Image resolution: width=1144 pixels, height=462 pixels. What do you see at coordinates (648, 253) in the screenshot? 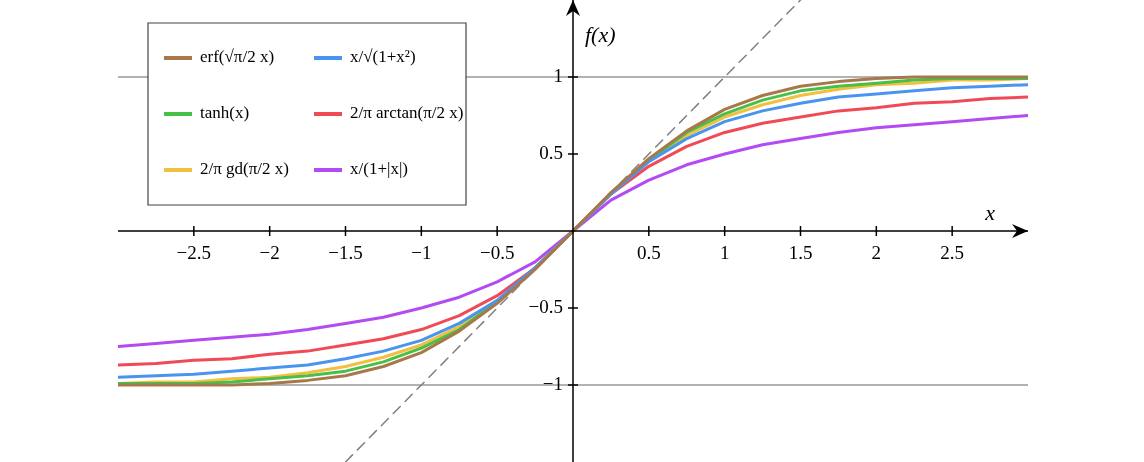
I see `x-tick-label: 0.5` at bounding box center [648, 253].